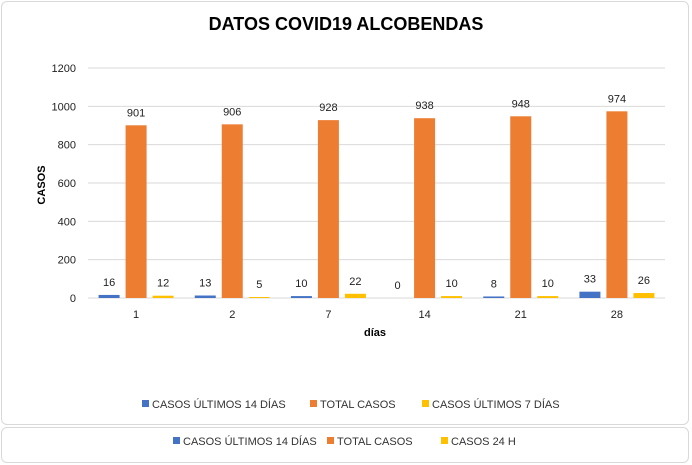  Describe the element at coordinates (483, 442) in the screenshot. I see `legend-label: CASOS 24 H` at that location.